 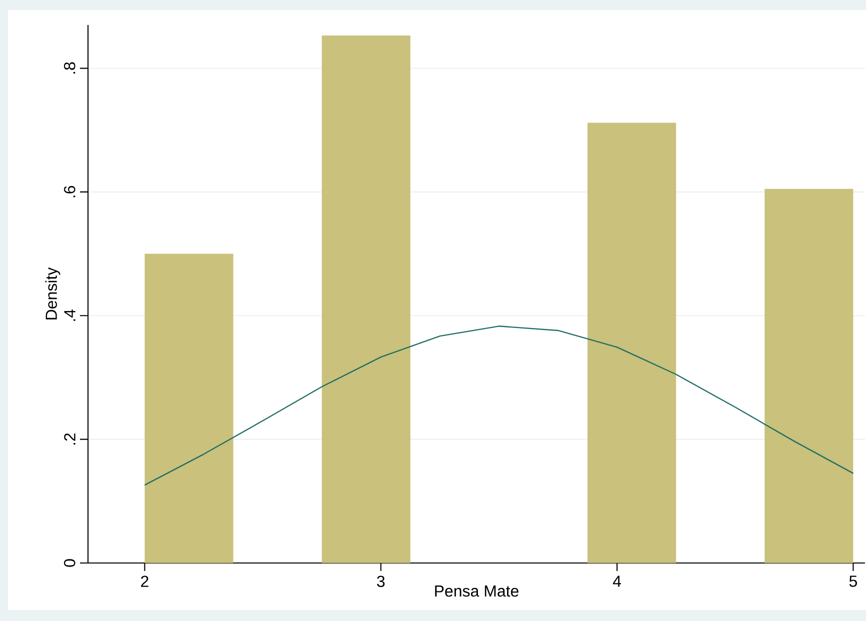 What do you see at coordinates (617, 581) in the screenshot?
I see `x-tick-label: 4` at bounding box center [617, 581].